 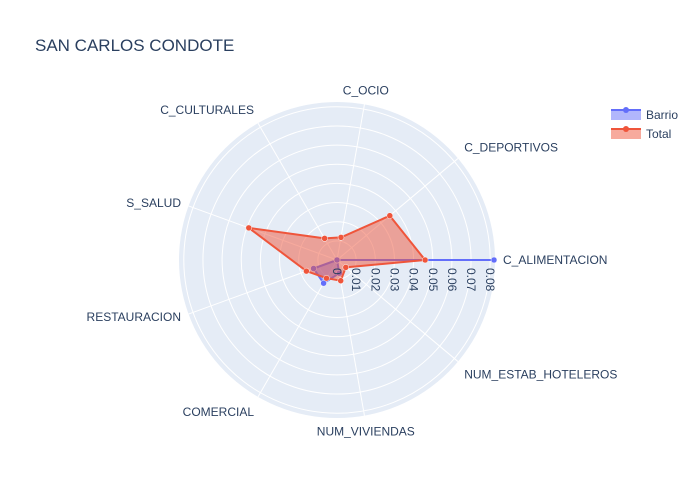 What do you see at coordinates (555, 260) in the screenshot?
I see `category-label: C_ALIMENTACION` at bounding box center [555, 260].